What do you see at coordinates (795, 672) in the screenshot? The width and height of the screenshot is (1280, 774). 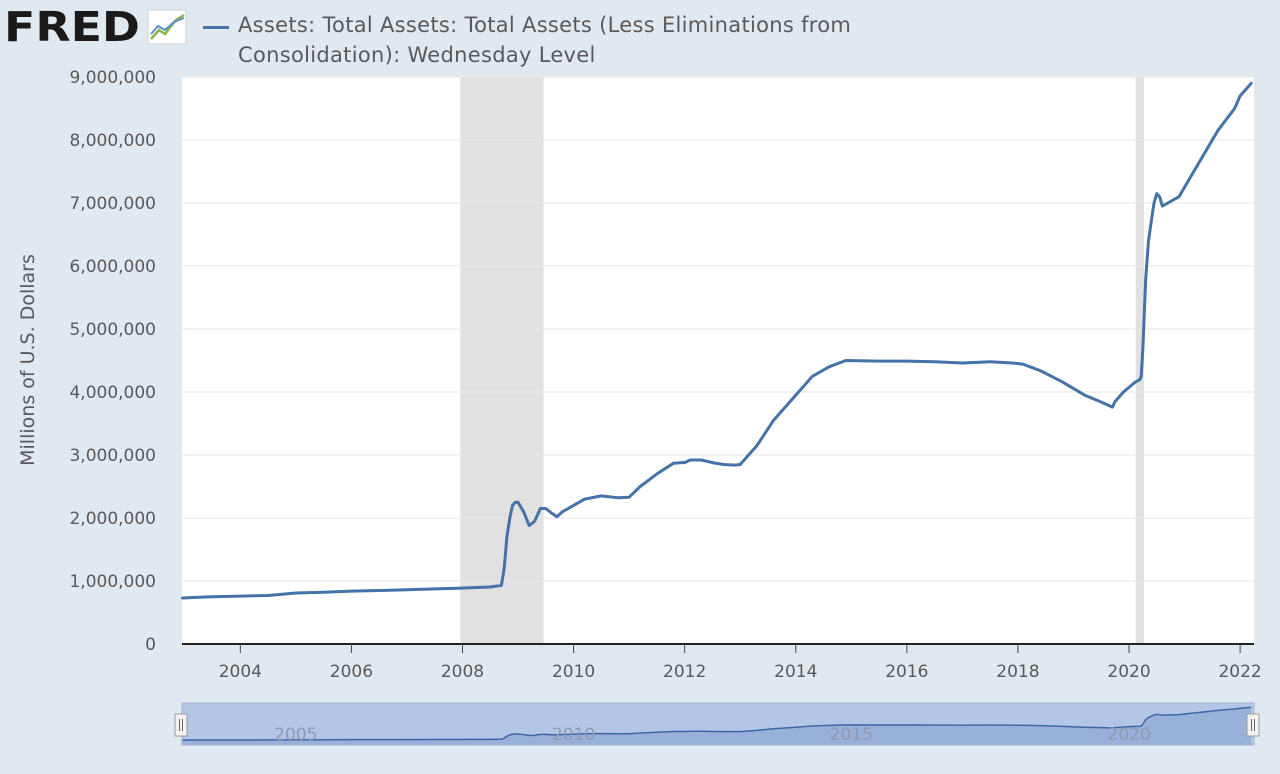 I see `x-tick-label: 2014` at bounding box center [795, 672].